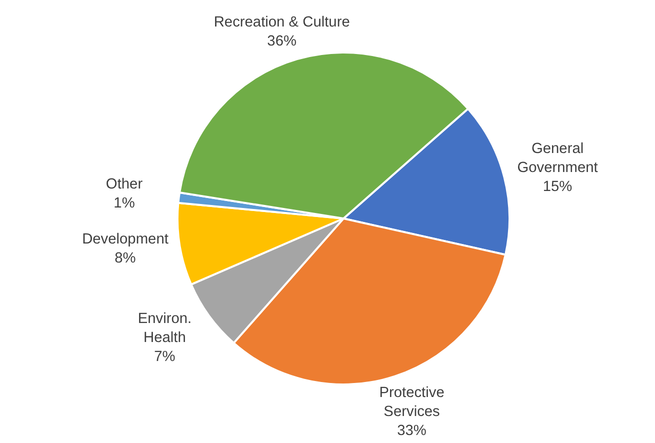  What do you see at coordinates (165, 328) in the screenshot?
I see `slice-label: Environ. Health` at bounding box center [165, 328].